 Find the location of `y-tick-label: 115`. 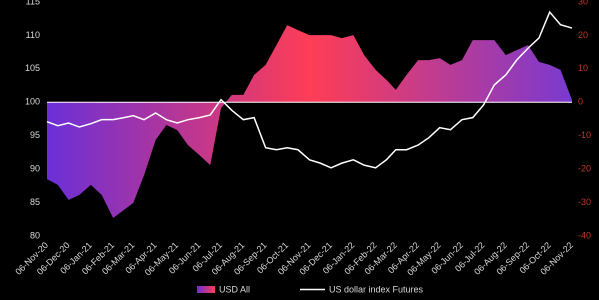

y-tick-label: 115 is located at coordinates (33, 3).